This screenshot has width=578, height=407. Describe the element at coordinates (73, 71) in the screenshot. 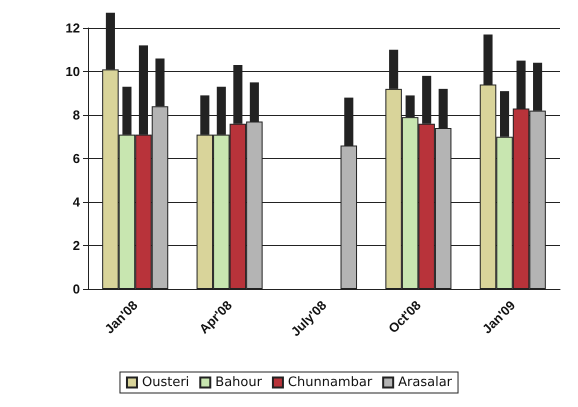

I see `y-tick-label: 10` at that location.